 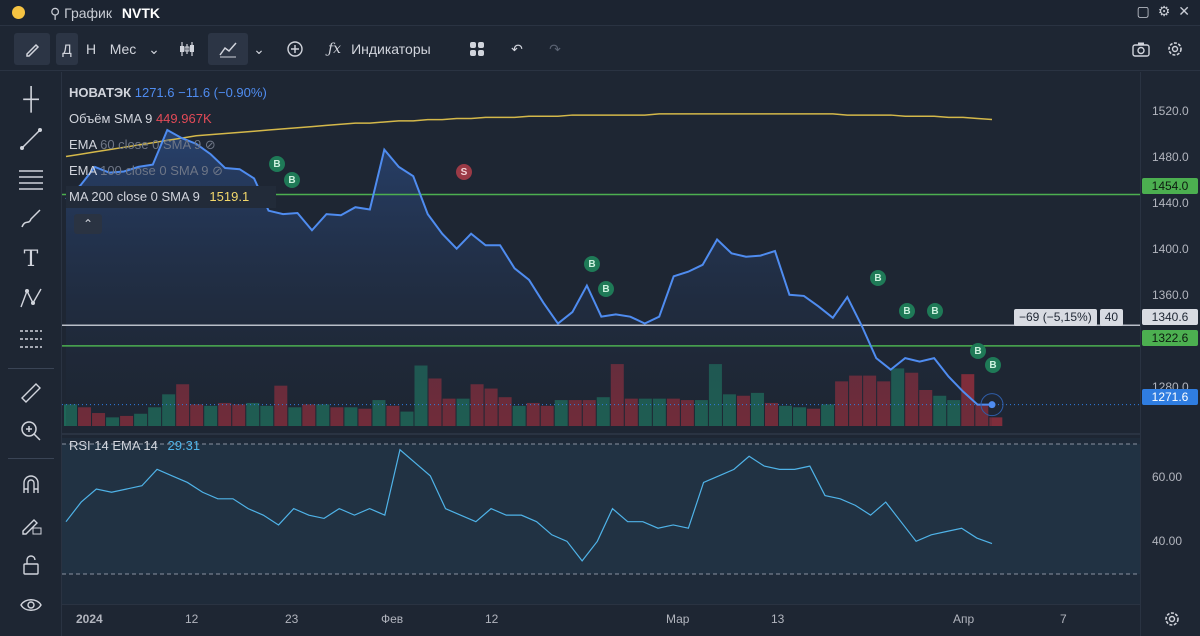 I want to click on lock-drawing-tool, so click(x=31, y=525).